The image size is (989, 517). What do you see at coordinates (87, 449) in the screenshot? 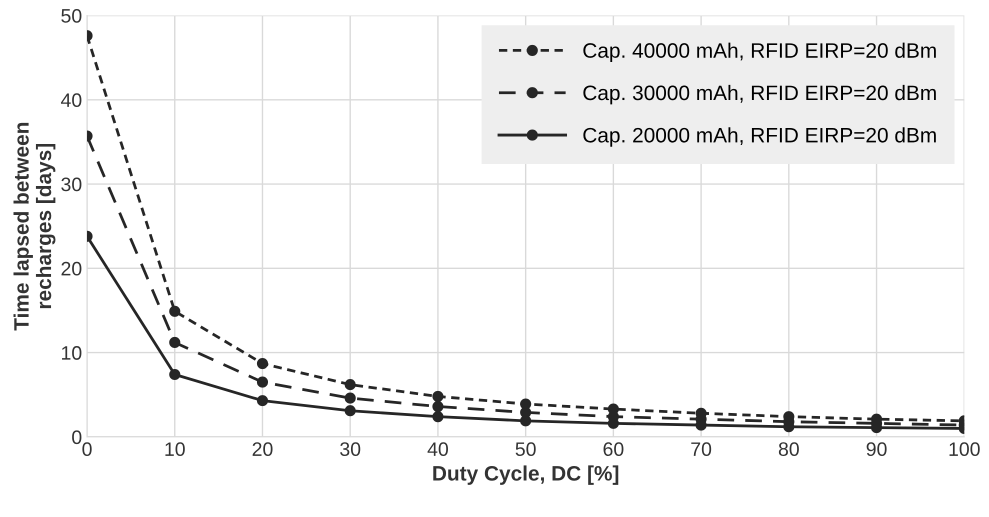
I see `x-tick-label: 0` at bounding box center [87, 449].